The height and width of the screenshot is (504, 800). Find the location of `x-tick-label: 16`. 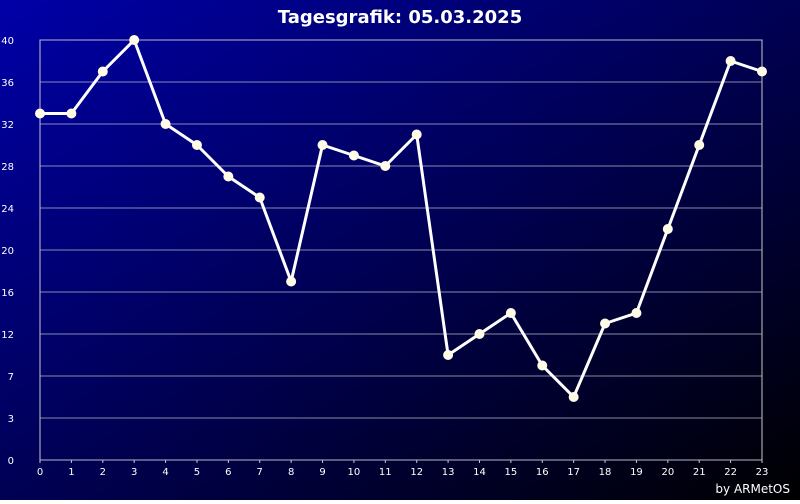

x-tick-label: 16 is located at coordinates (542, 472).